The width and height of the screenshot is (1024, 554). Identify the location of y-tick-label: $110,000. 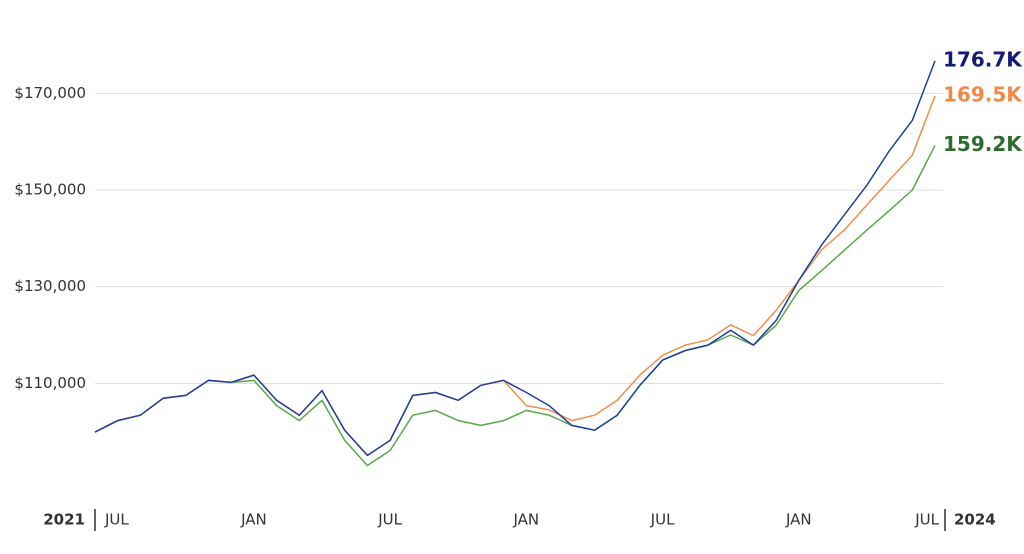
(50, 383).